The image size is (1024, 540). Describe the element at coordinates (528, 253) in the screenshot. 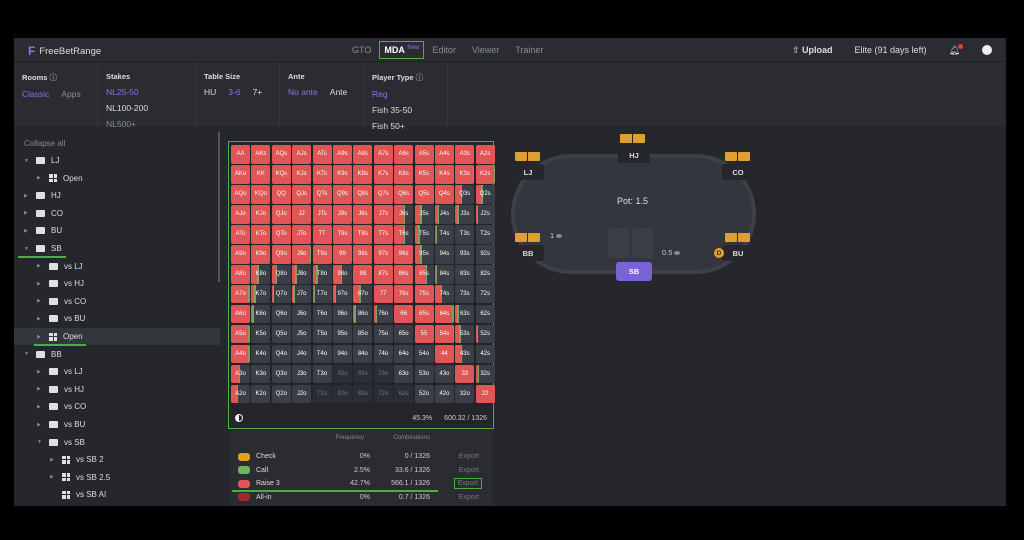

I see `seat-bb: BB` at that location.